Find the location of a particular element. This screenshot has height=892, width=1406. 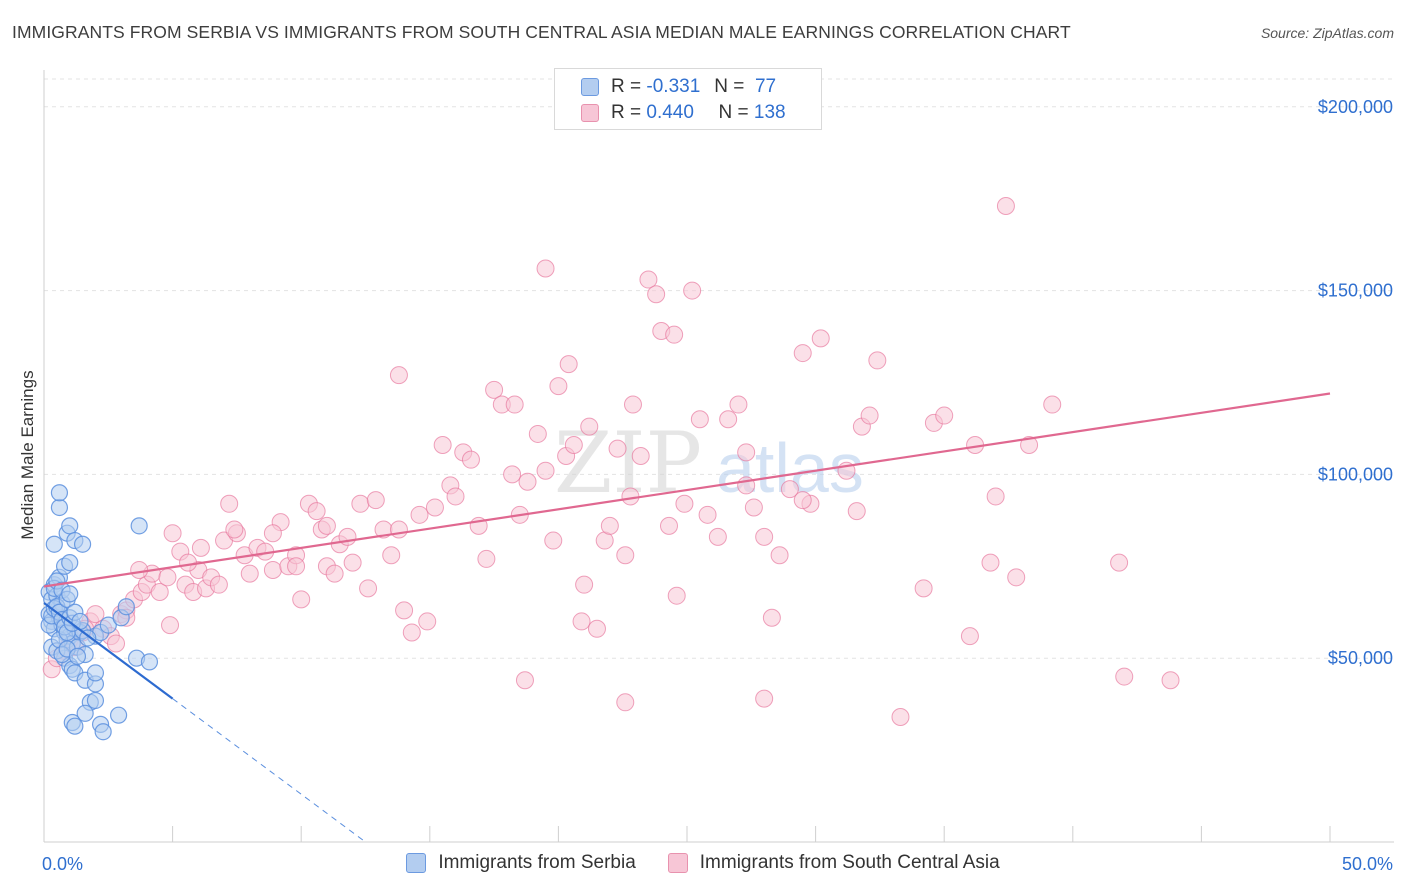

legend-box: R = -0.331 N = 77 R = 0.440 N = 138 is located at coordinates (688, 99).